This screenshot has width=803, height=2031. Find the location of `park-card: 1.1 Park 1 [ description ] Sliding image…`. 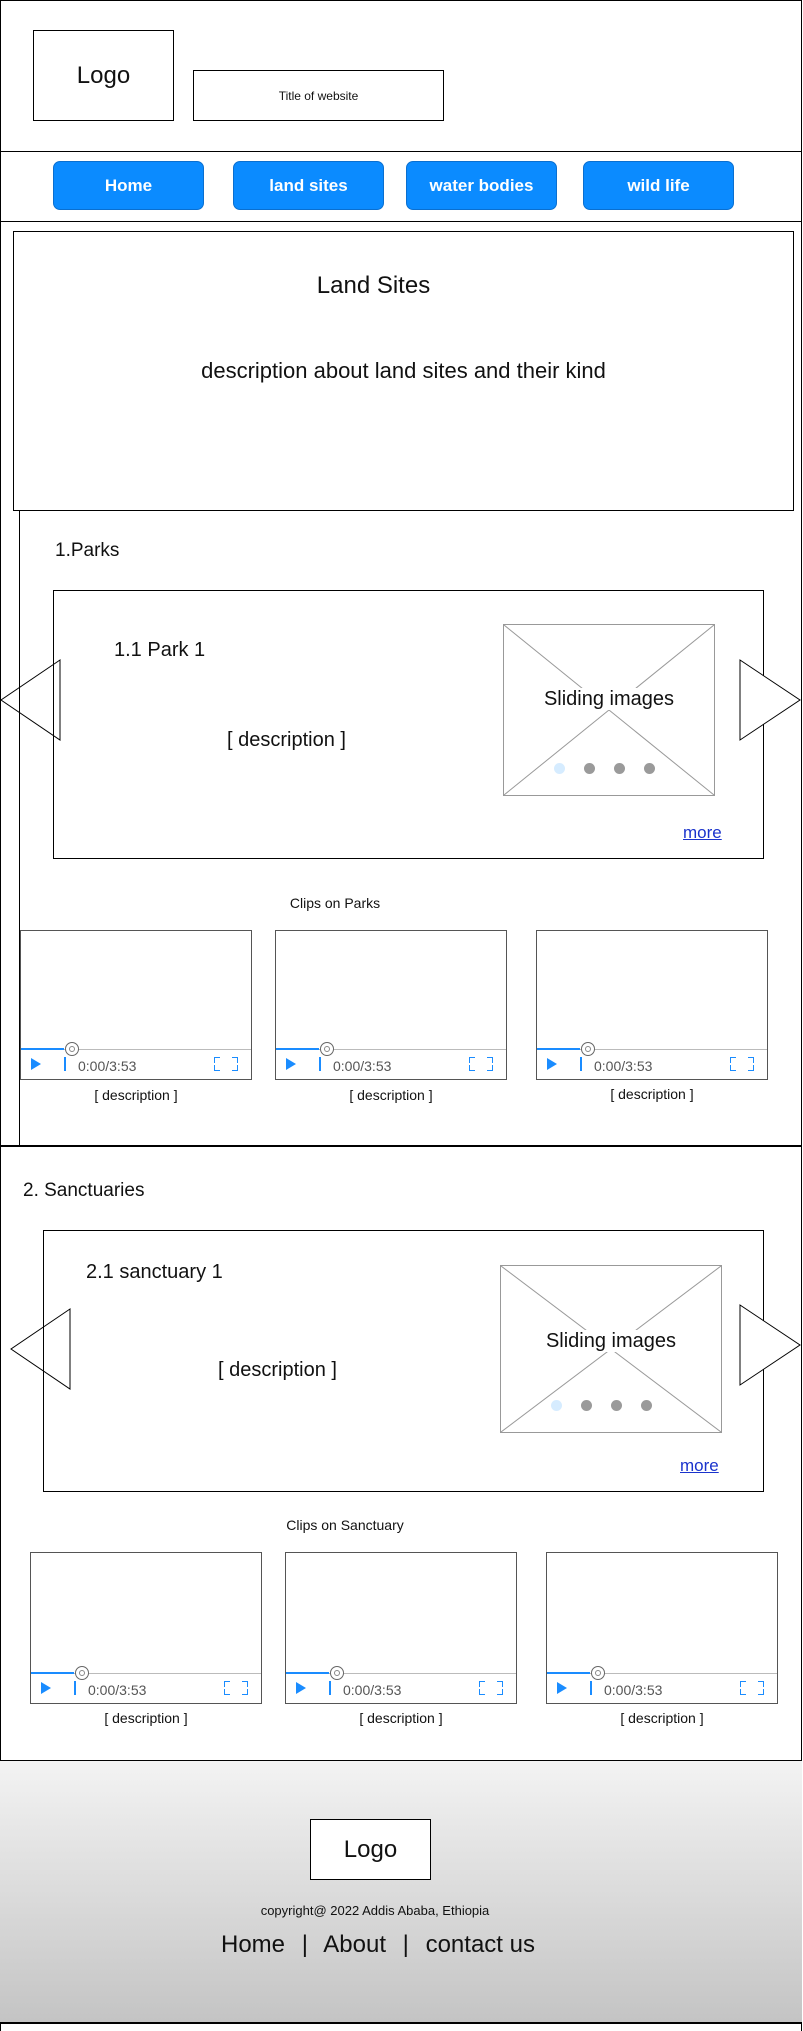

park-card: 1.1 Park 1 [ description ] Sliding image… is located at coordinates (408, 724).